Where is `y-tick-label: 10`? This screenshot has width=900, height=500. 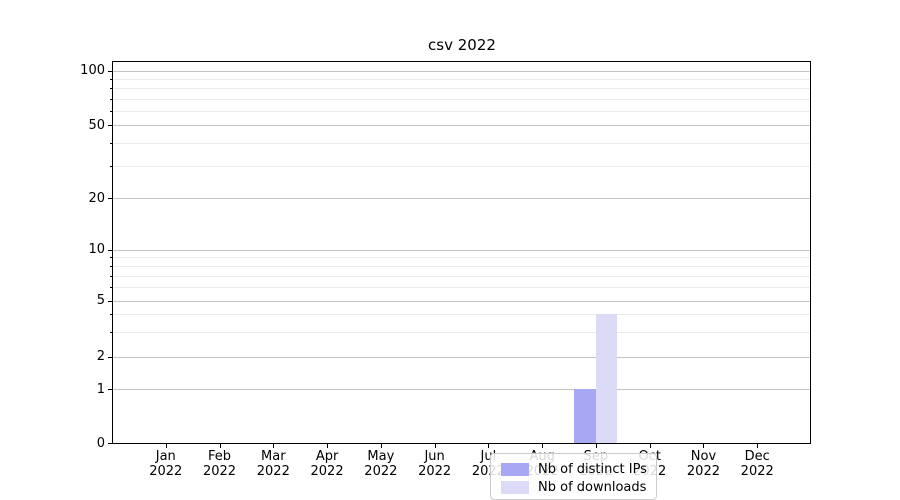 y-tick-label: 10 is located at coordinates (96, 249).